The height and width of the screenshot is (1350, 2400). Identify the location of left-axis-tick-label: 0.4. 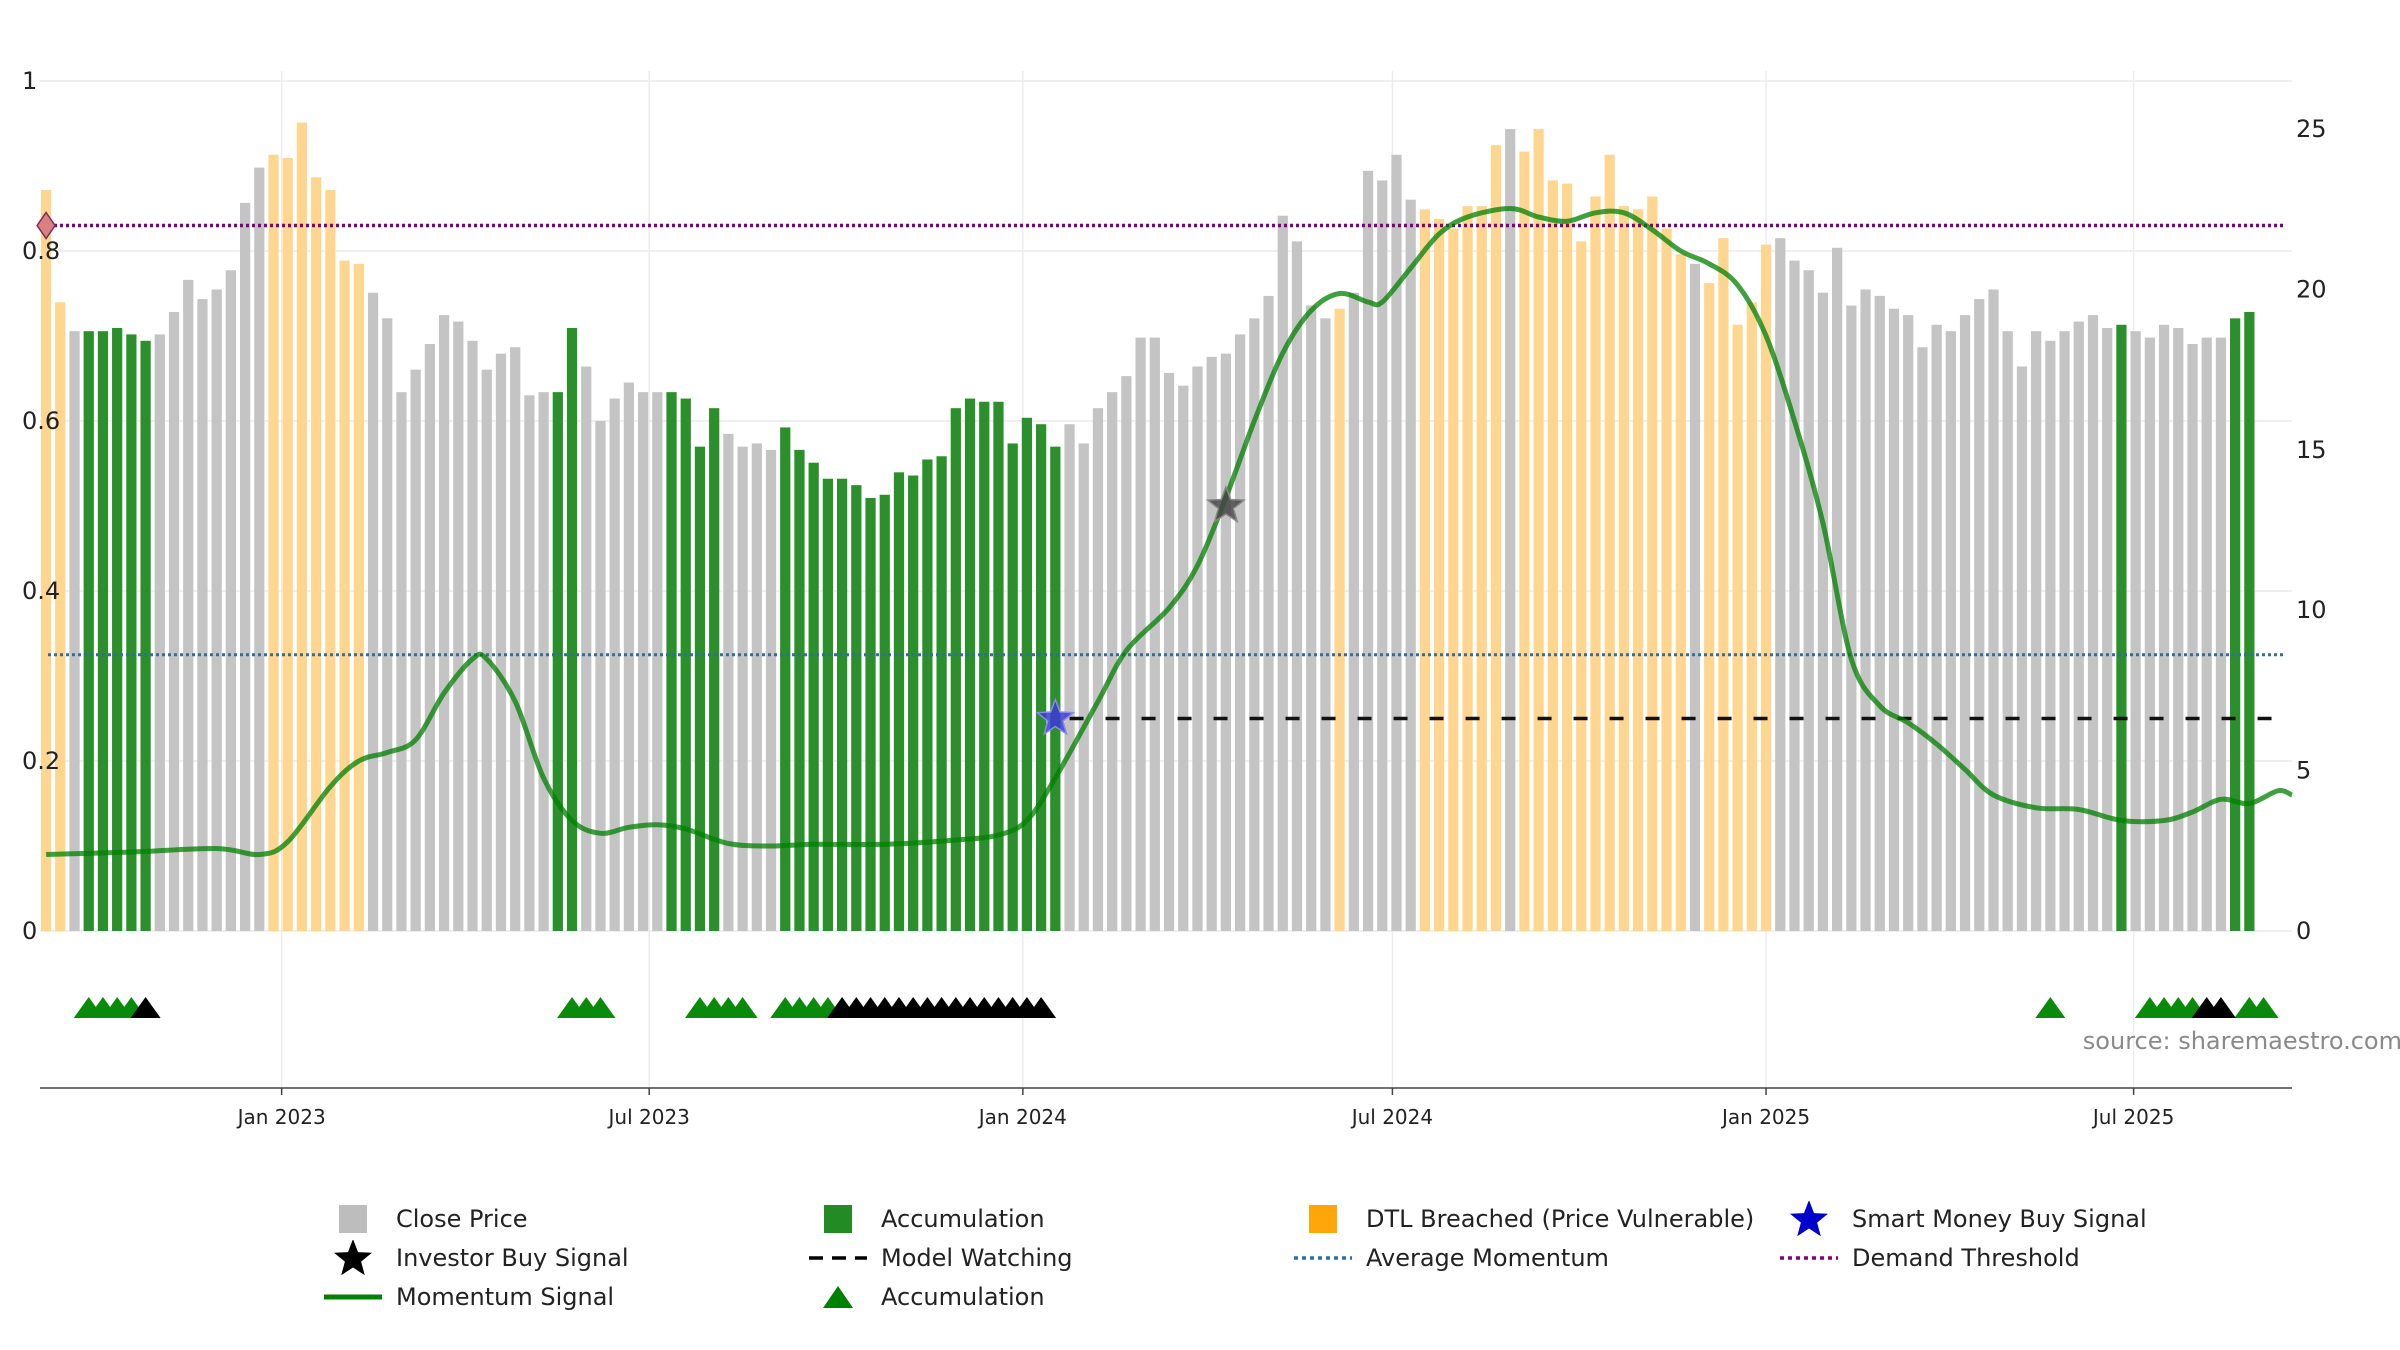
(41, 591).